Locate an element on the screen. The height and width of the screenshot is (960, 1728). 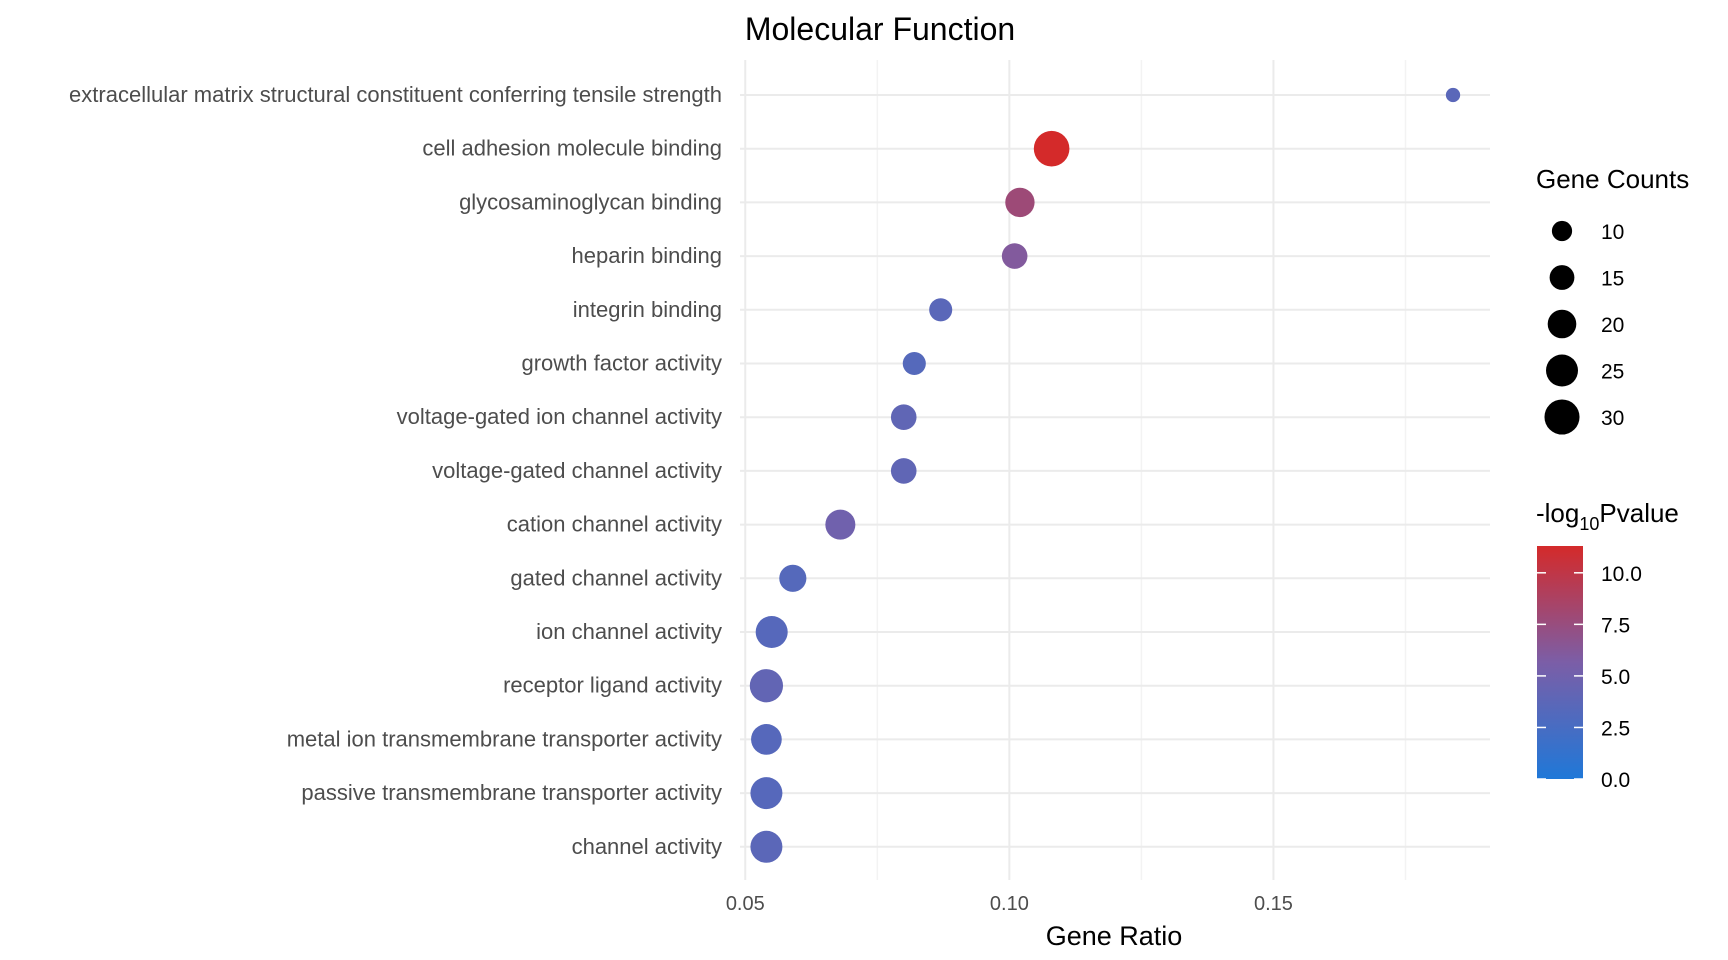
size-legend-label: 10 is located at coordinates (1612, 232).